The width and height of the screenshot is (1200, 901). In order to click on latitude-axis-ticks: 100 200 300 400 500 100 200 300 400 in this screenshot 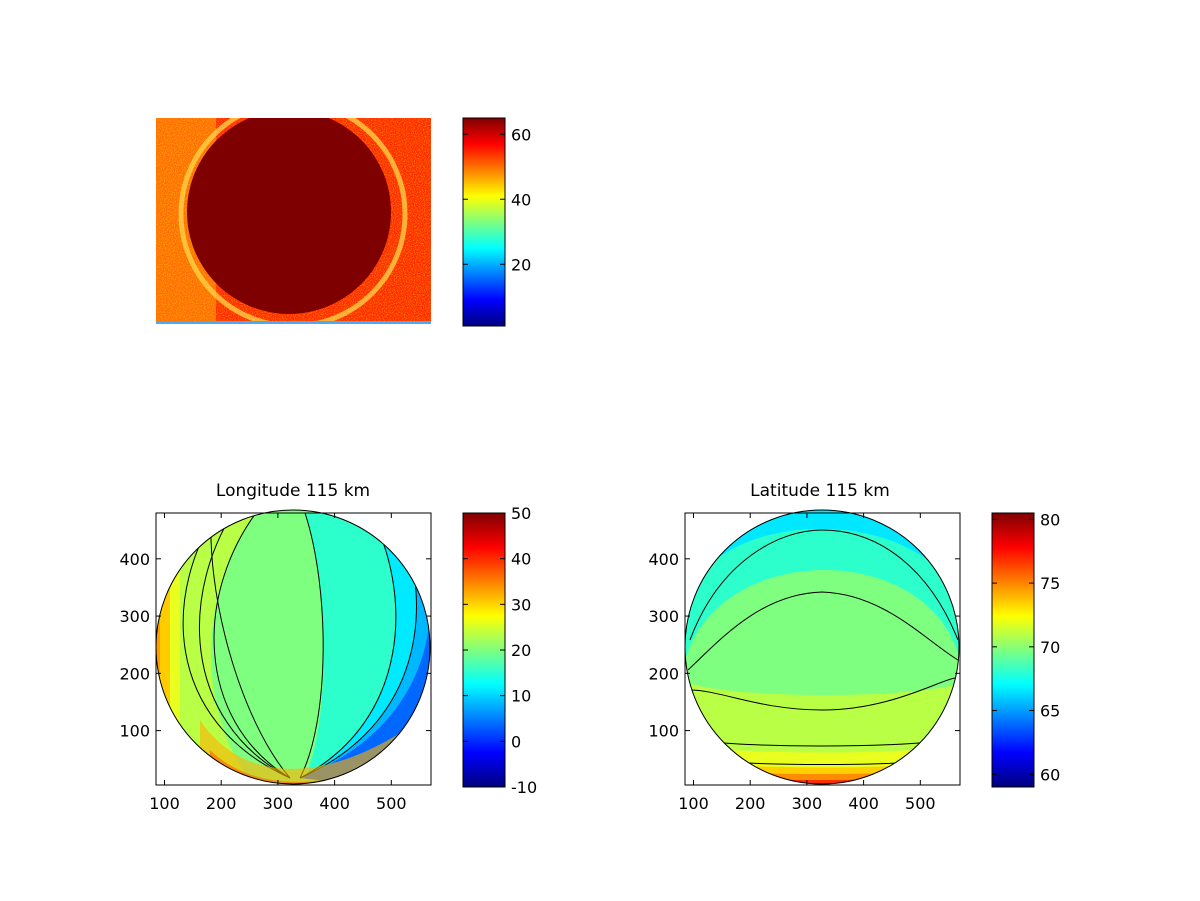, I will do `click(804, 663)`.